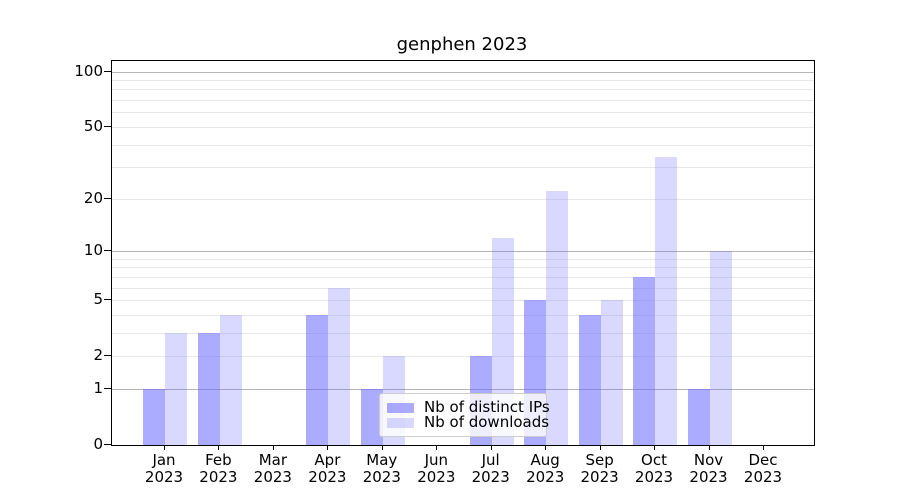 This screenshot has width=900, height=500. What do you see at coordinates (317, 379) in the screenshot?
I see `bar-apr-distinct-ips` at bounding box center [317, 379].